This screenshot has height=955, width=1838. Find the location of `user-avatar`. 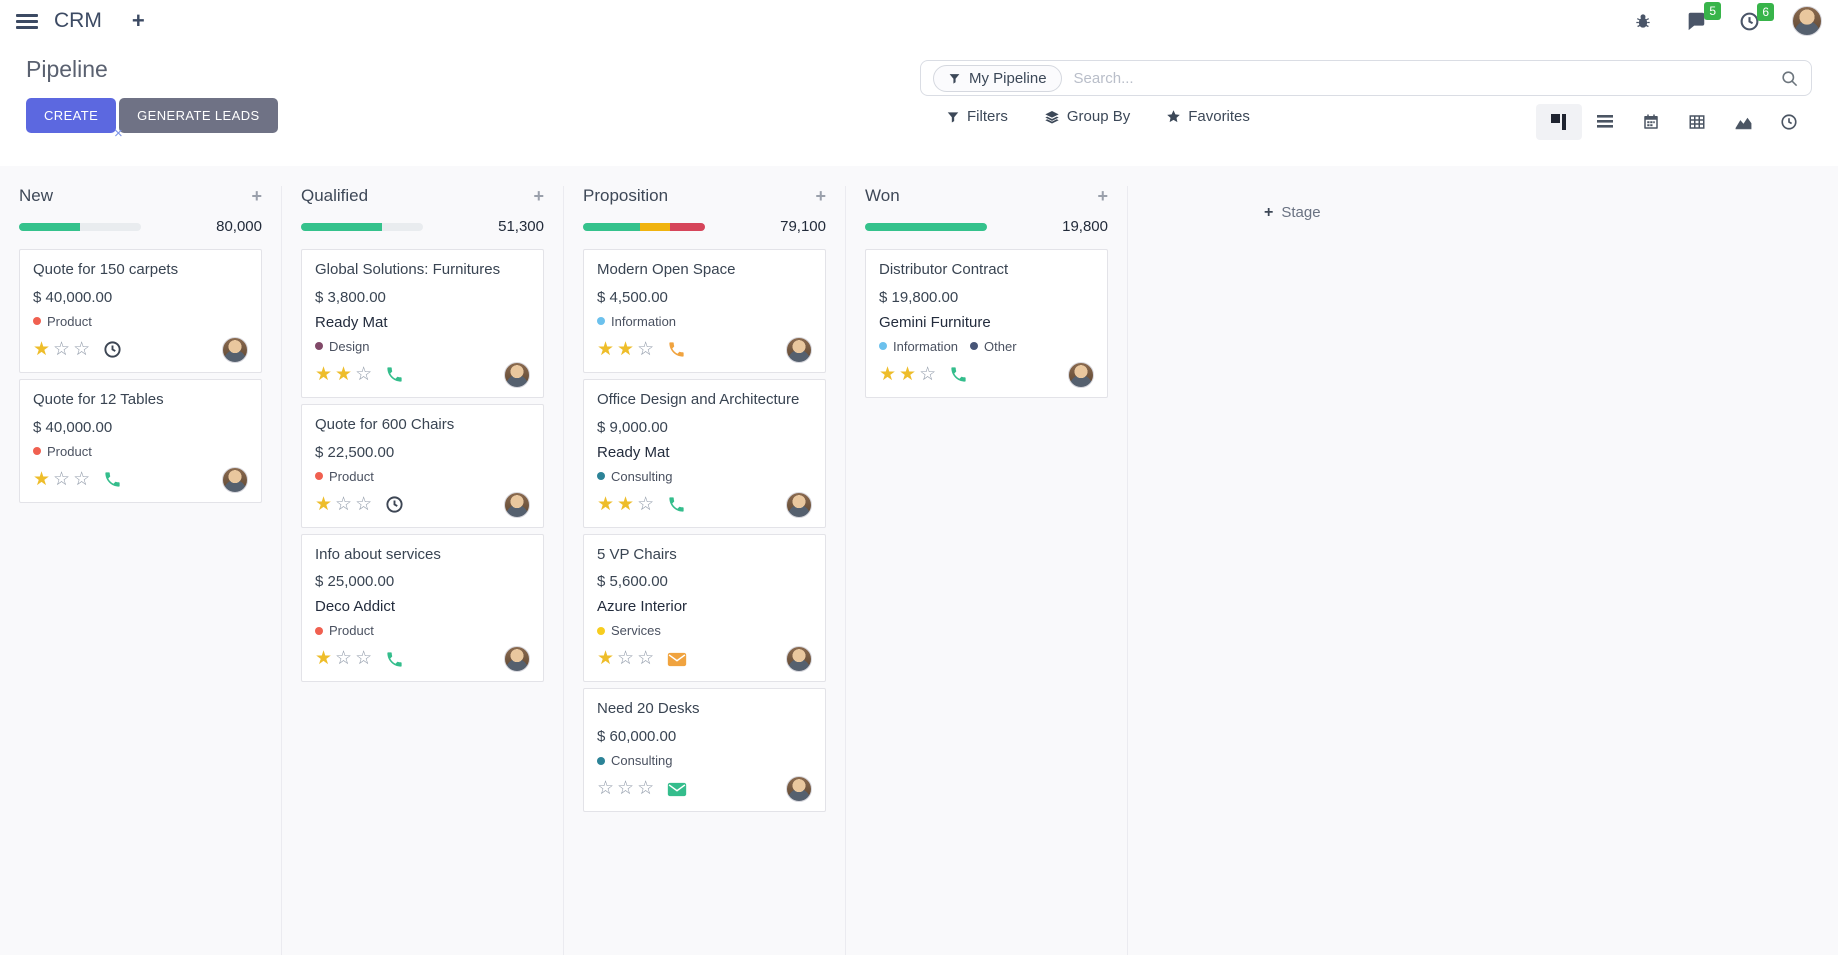

user-avatar is located at coordinates (1807, 21).